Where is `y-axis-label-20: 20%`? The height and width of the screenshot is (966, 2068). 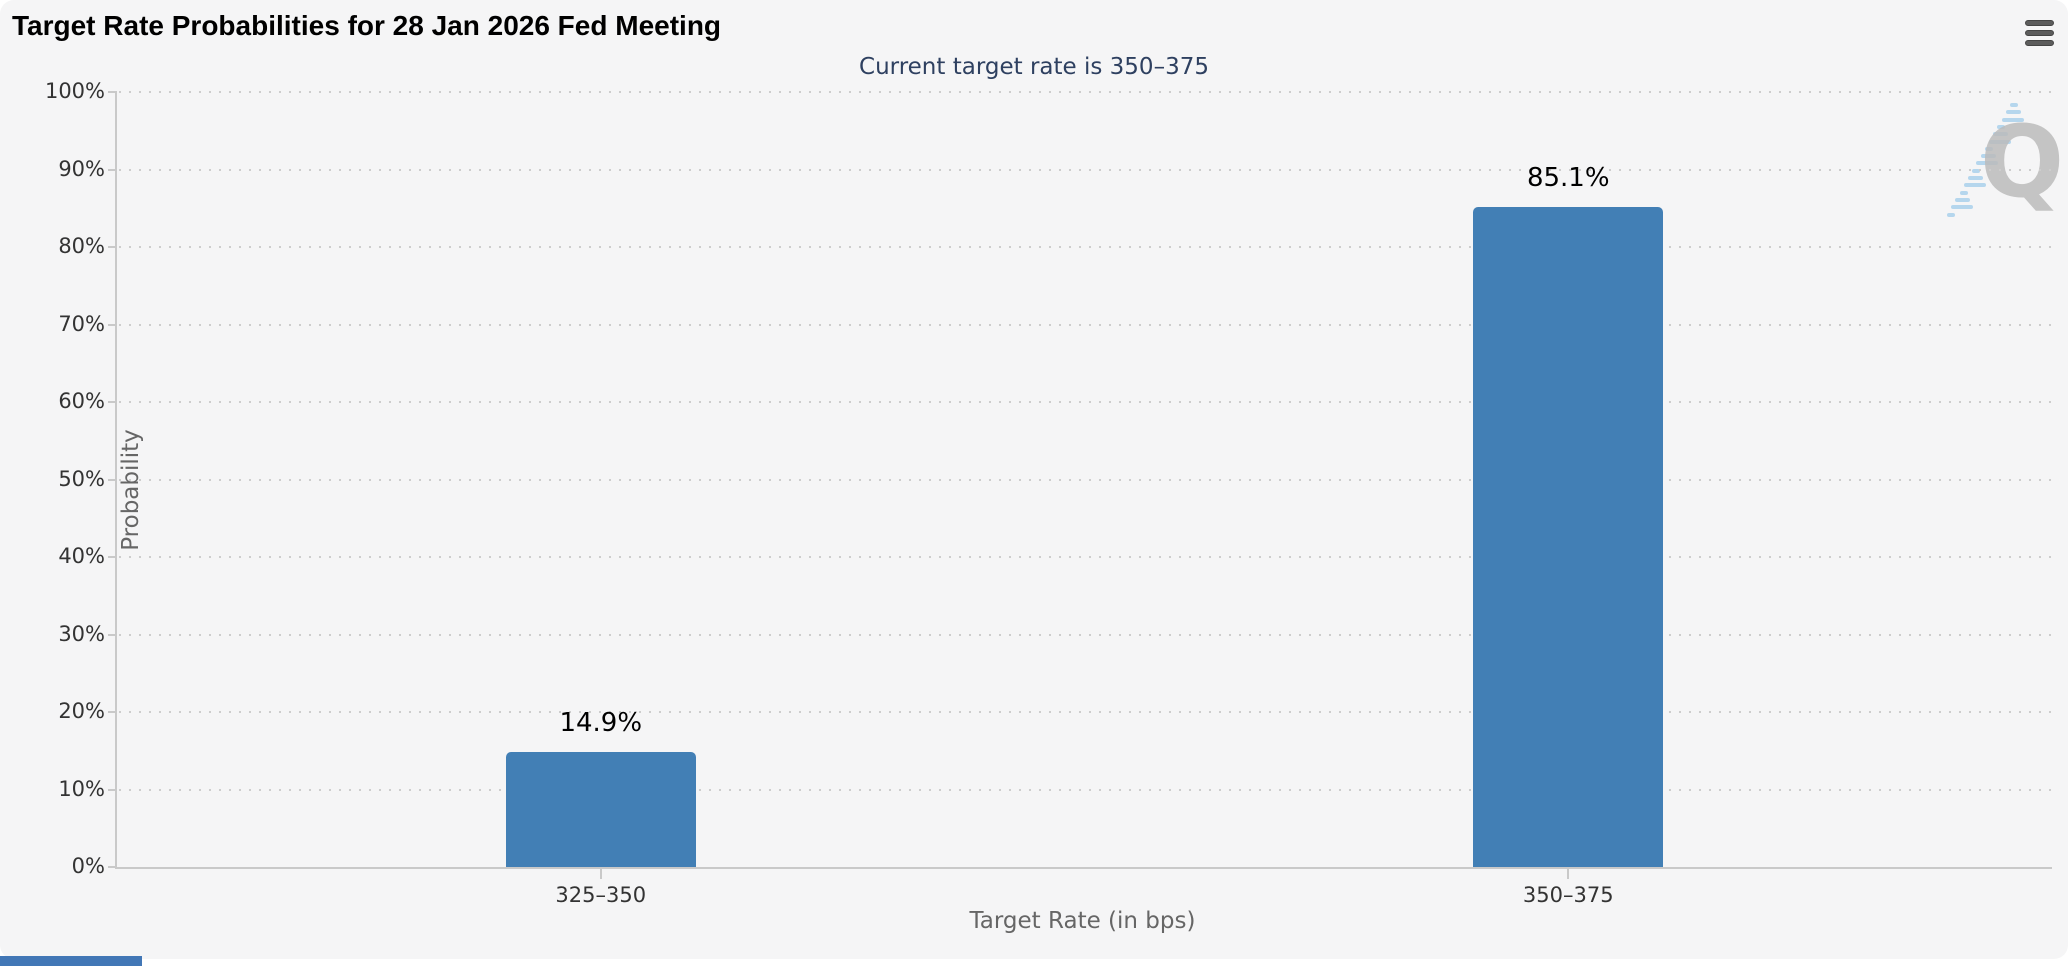
y-axis-label-20: 20% is located at coordinates (81, 711).